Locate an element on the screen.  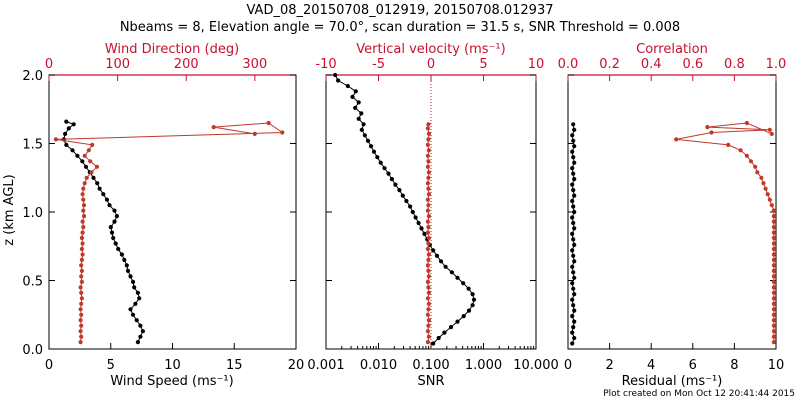
y-tick-label: 1.0 is located at coordinates (32, 213).